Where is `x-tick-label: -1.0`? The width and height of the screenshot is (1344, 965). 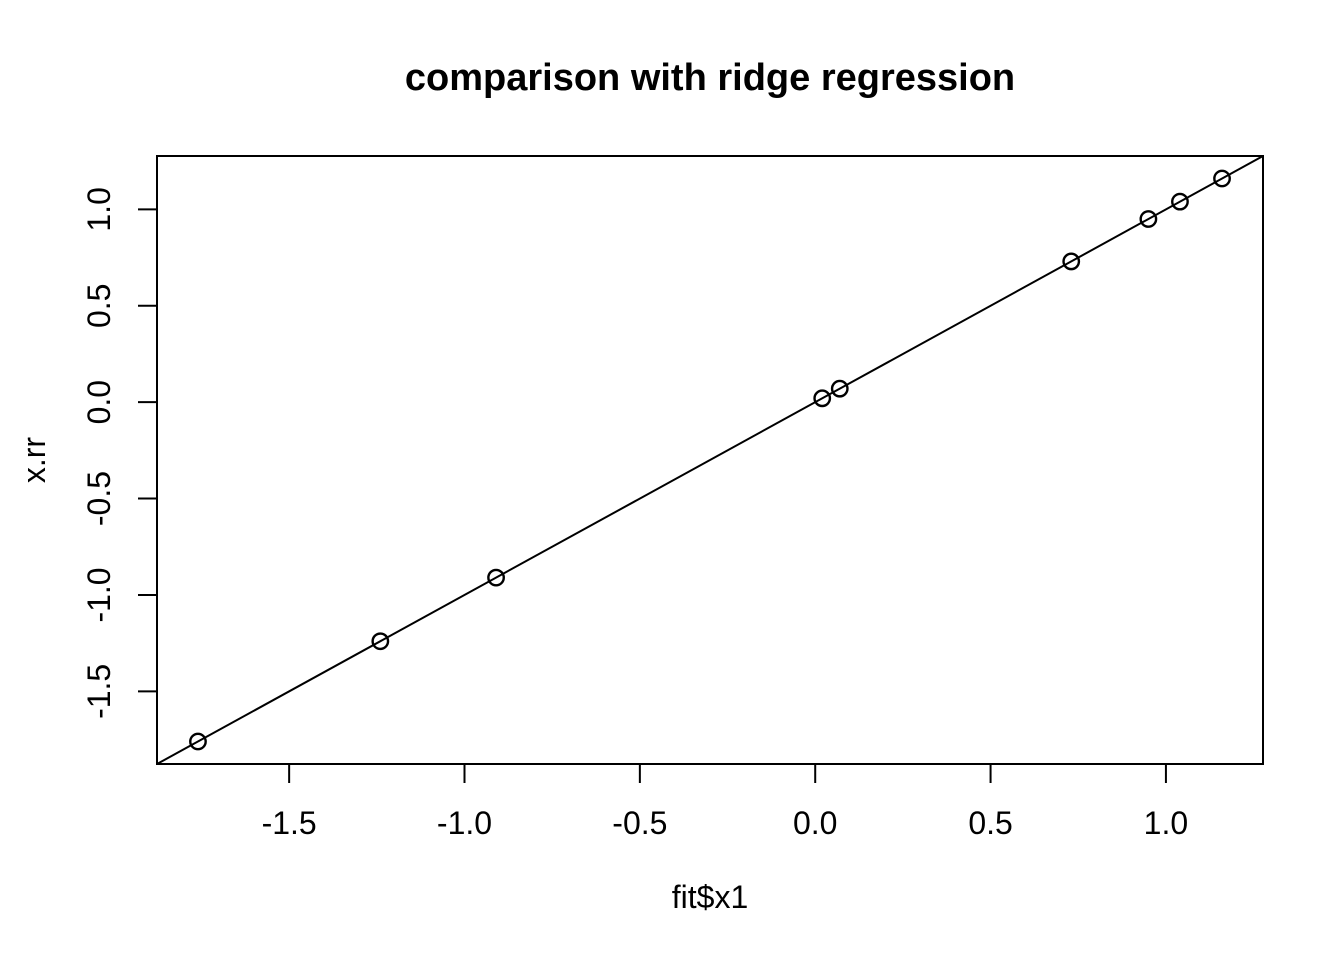 x-tick-label: -1.0 is located at coordinates (464, 823).